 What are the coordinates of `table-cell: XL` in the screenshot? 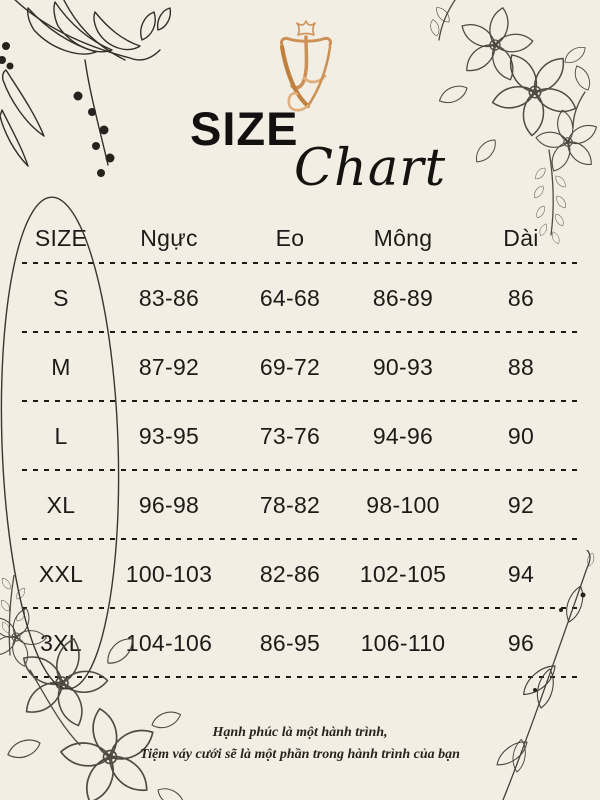 It's located at (61, 505).